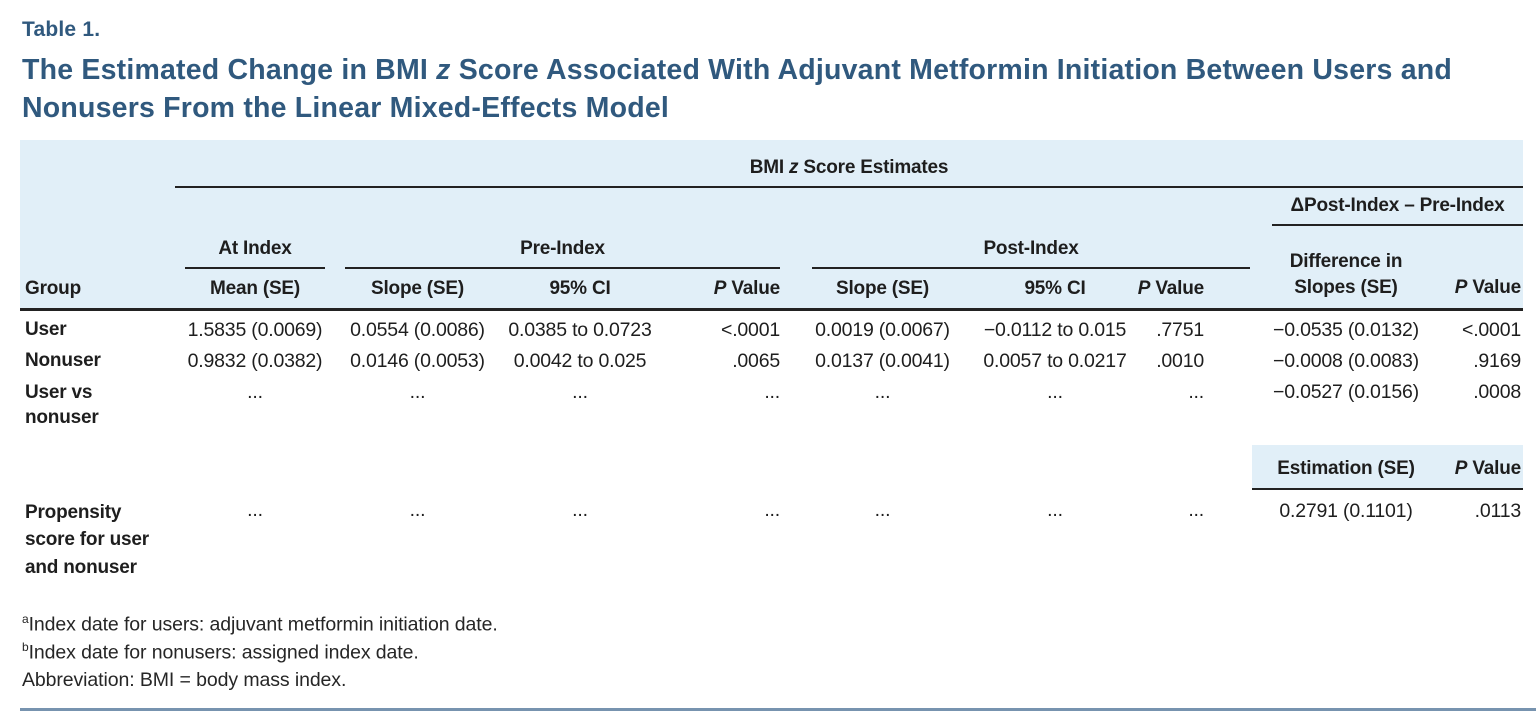 The image size is (1536, 711). Describe the element at coordinates (882, 290) in the screenshot. I see `header-post-slope-se: Slope (SE)` at that location.